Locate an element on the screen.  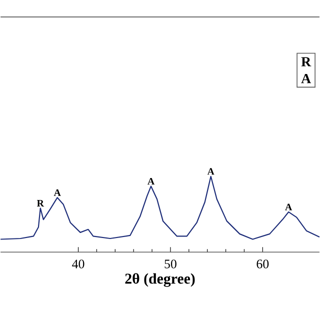
annotation: R is located at coordinates (40, 203).